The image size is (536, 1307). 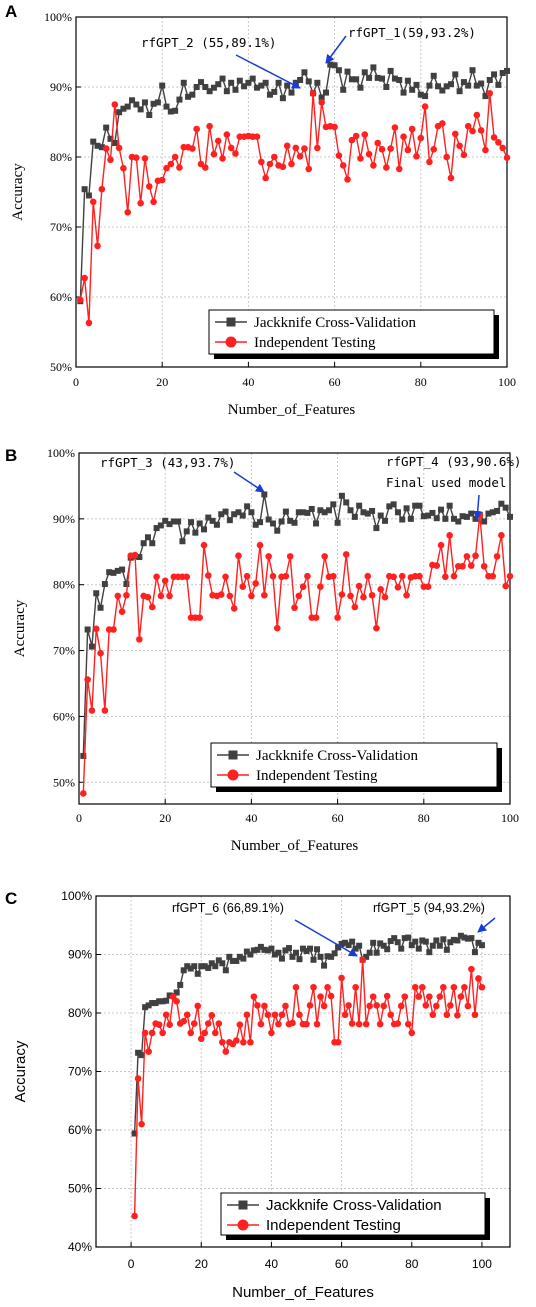 I want to click on annotation-label: rfGPT_2 (55,89.1%), so click(x=208, y=42).